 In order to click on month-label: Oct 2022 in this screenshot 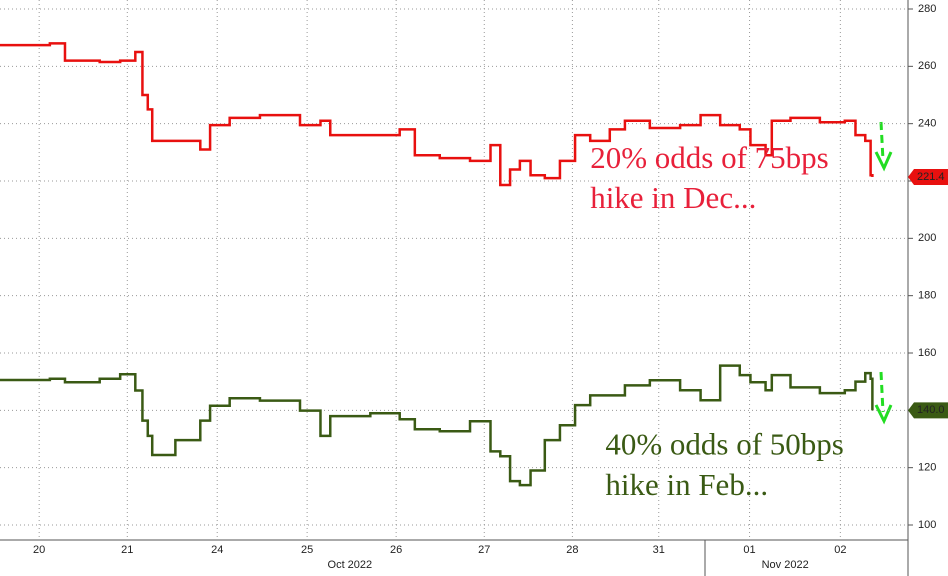, I will do `click(350, 565)`.